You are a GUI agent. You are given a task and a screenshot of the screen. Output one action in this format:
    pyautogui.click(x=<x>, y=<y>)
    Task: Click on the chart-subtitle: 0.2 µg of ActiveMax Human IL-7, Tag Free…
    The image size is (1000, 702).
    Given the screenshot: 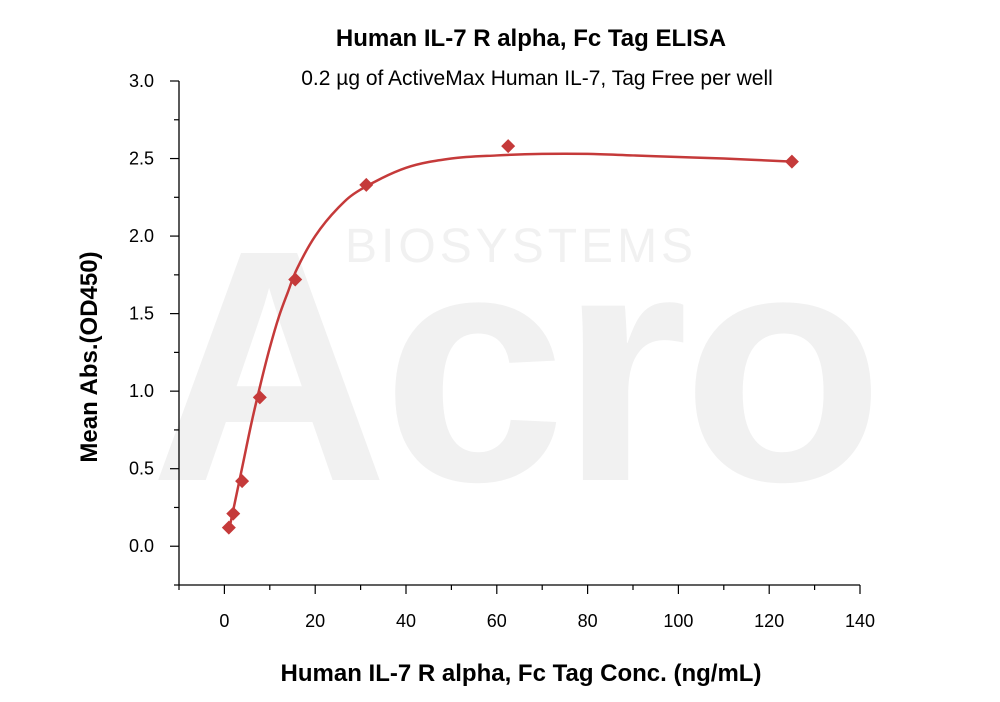 What is the action you would take?
    pyautogui.click(x=537, y=78)
    